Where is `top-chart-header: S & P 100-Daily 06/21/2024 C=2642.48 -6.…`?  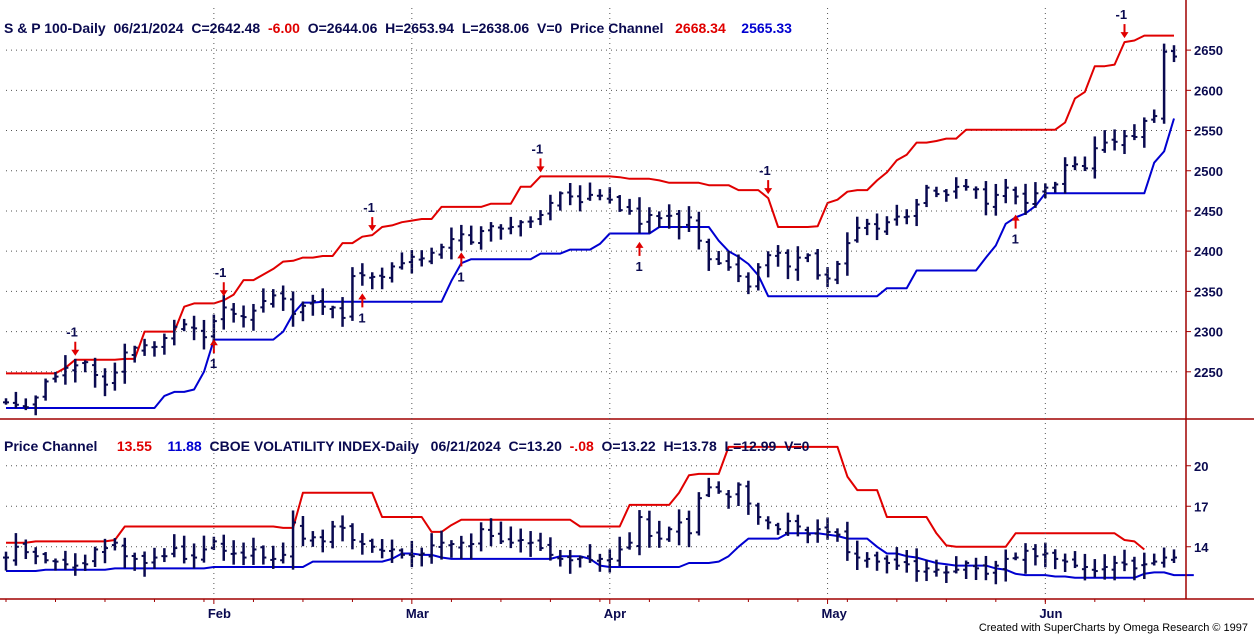 top-chart-header: S & P 100-Daily 06/21/2024 C=2642.48 -6.… is located at coordinates (398, 20).